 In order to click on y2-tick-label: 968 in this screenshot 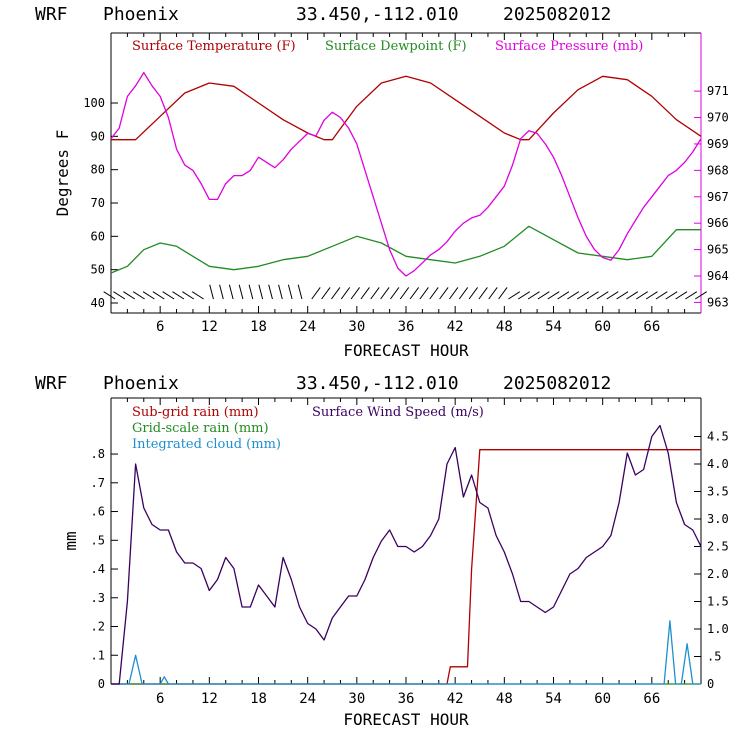, I will do `click(718, 170)`.